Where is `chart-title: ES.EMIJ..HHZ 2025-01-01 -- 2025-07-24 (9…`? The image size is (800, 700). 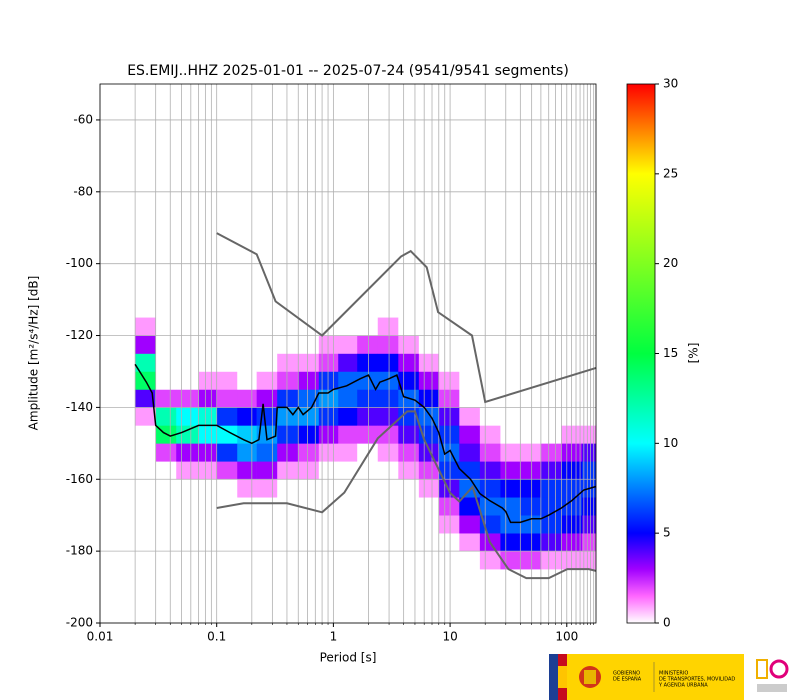
chart-title: ES.EMIJ..HHZ 2025-01-01 -- 2025-07-24 (9… is located at coordinates (348, 71).